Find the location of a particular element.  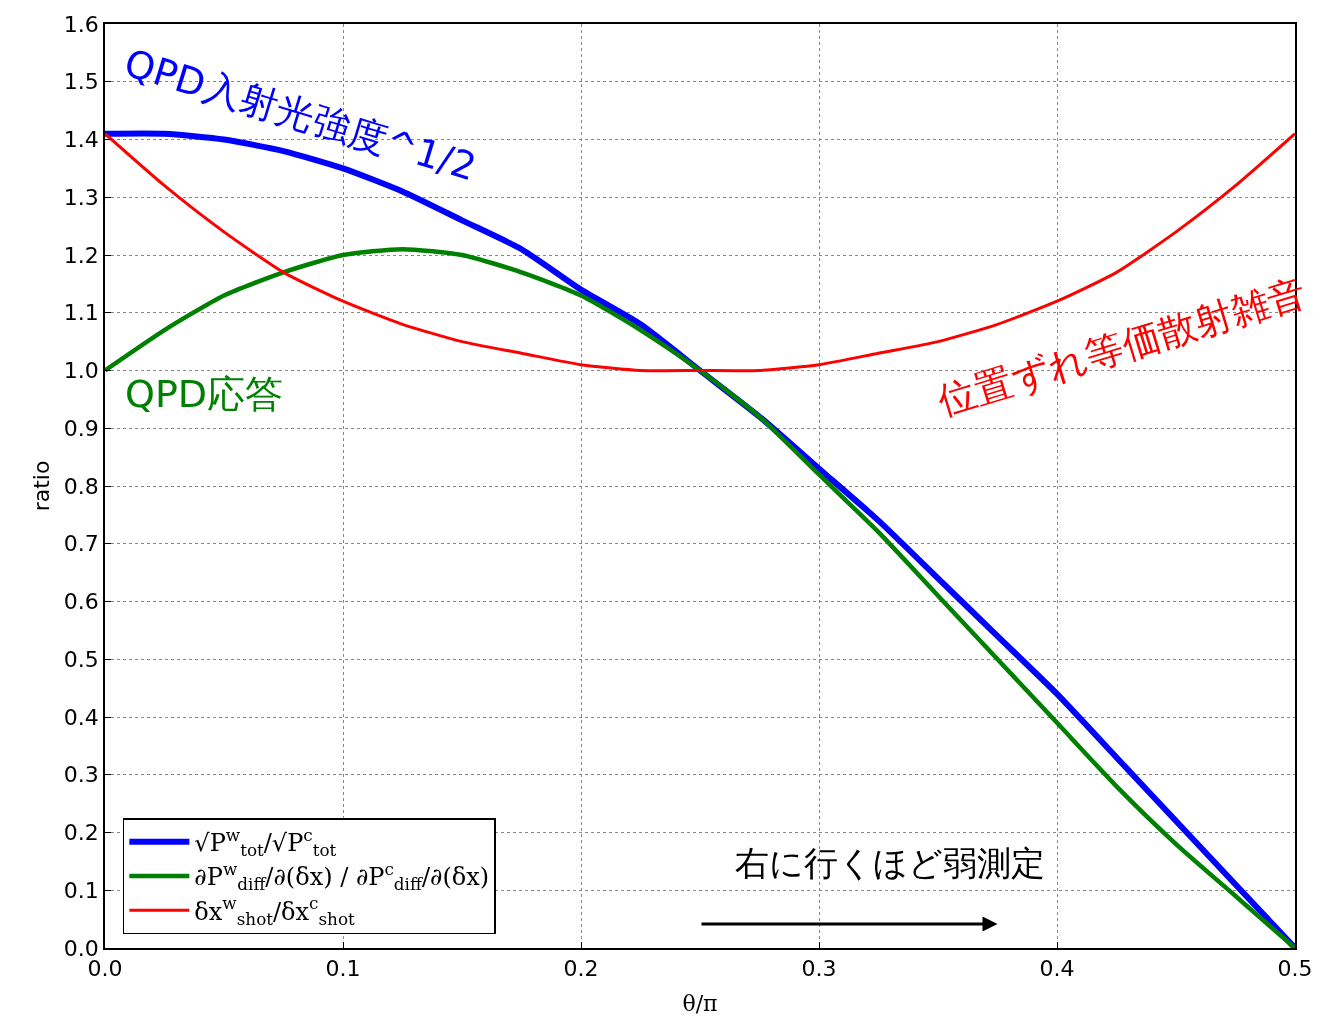

y-tick-label: 1.4 is located at coordinates (81, 140).